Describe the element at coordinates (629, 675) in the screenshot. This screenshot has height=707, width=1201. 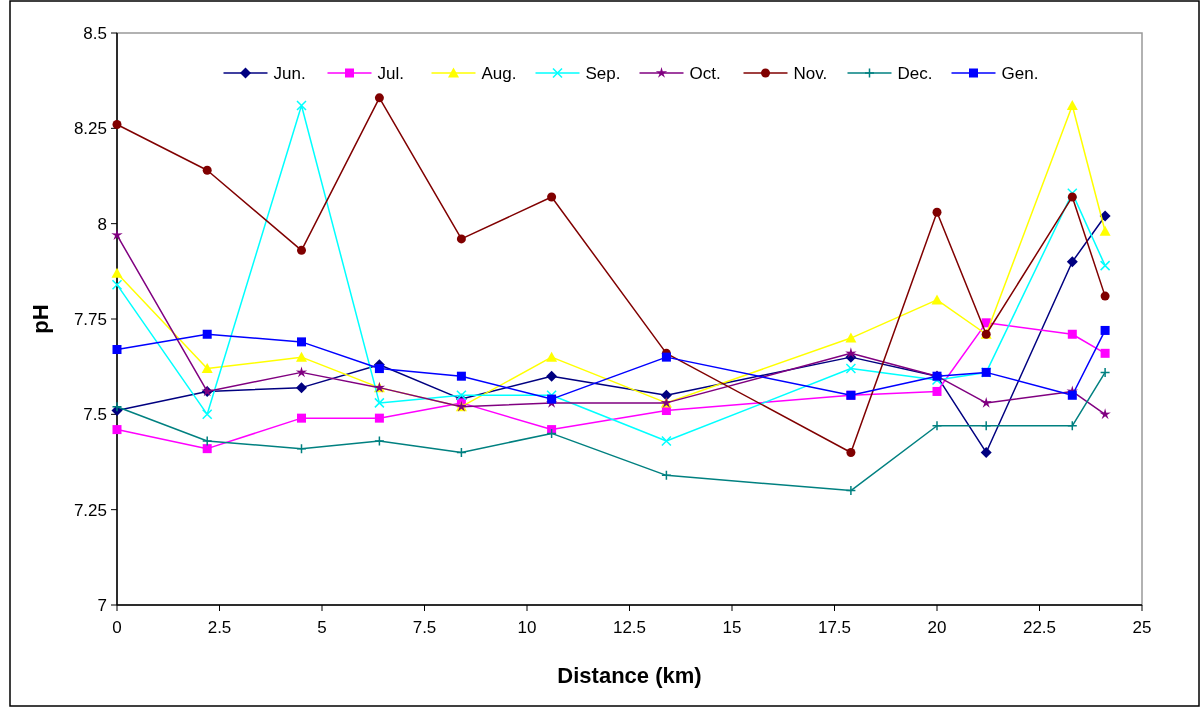
I see `x-axis-title: Distance (km)` at that location.